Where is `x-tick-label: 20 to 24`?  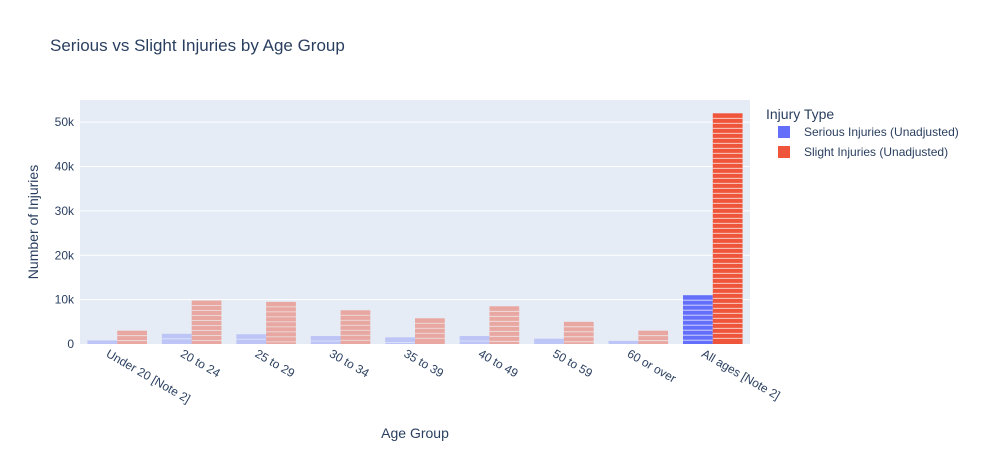
x-tick-label: 20 to 24 is located at coordinates (200, 363).